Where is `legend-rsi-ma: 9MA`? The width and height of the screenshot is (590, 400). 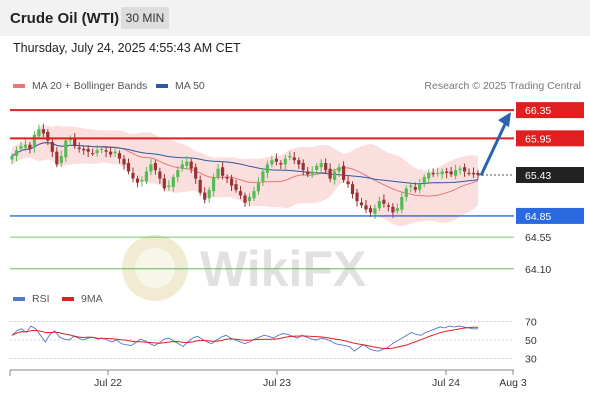
legend-rsi-ma: 9MA is located at coordinates (82, 299).